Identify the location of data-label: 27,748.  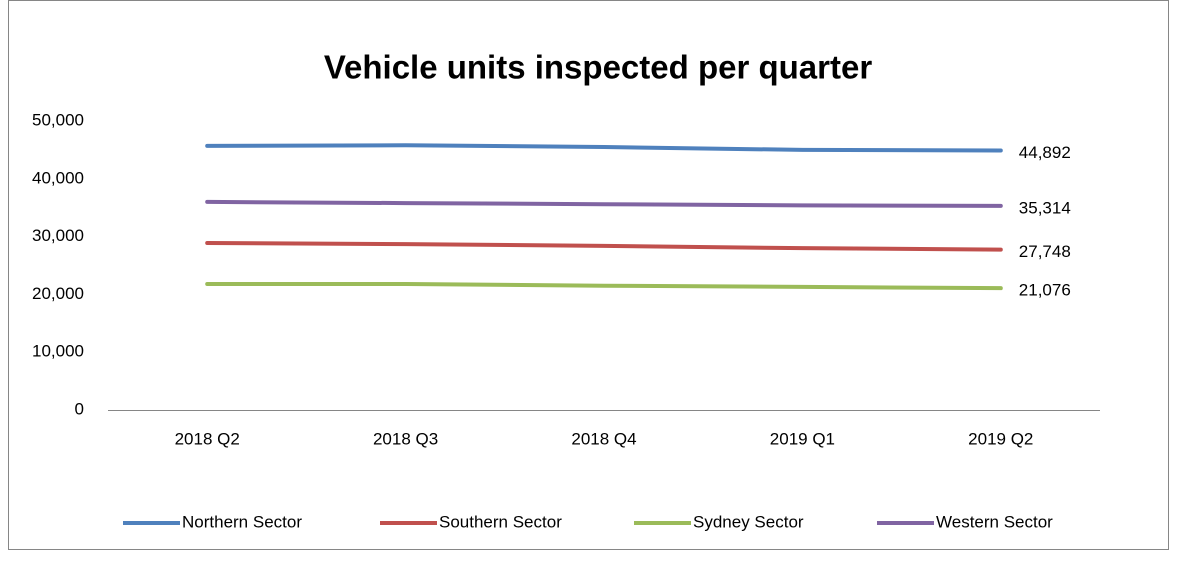
(1045, 251).